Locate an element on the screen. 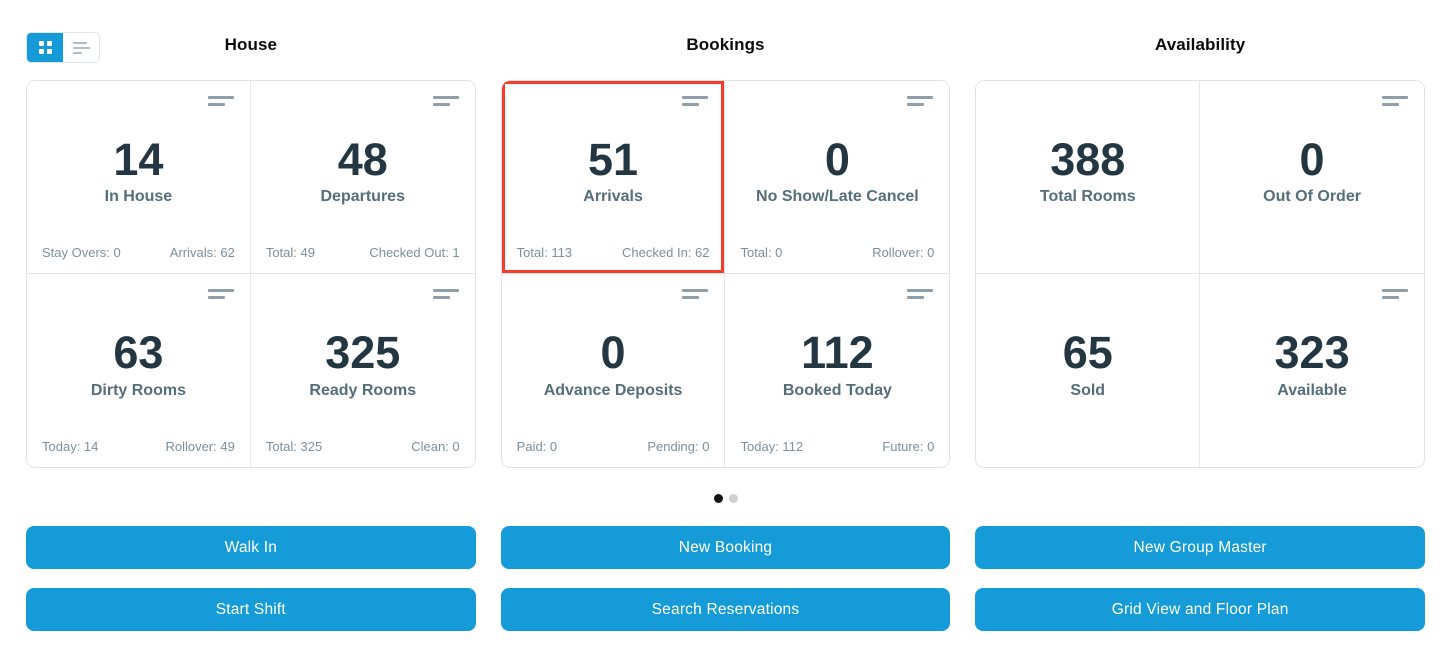 This screenshot has width=1452, height=658. card-stat: 14 In House is located at coordinates (138, 177).